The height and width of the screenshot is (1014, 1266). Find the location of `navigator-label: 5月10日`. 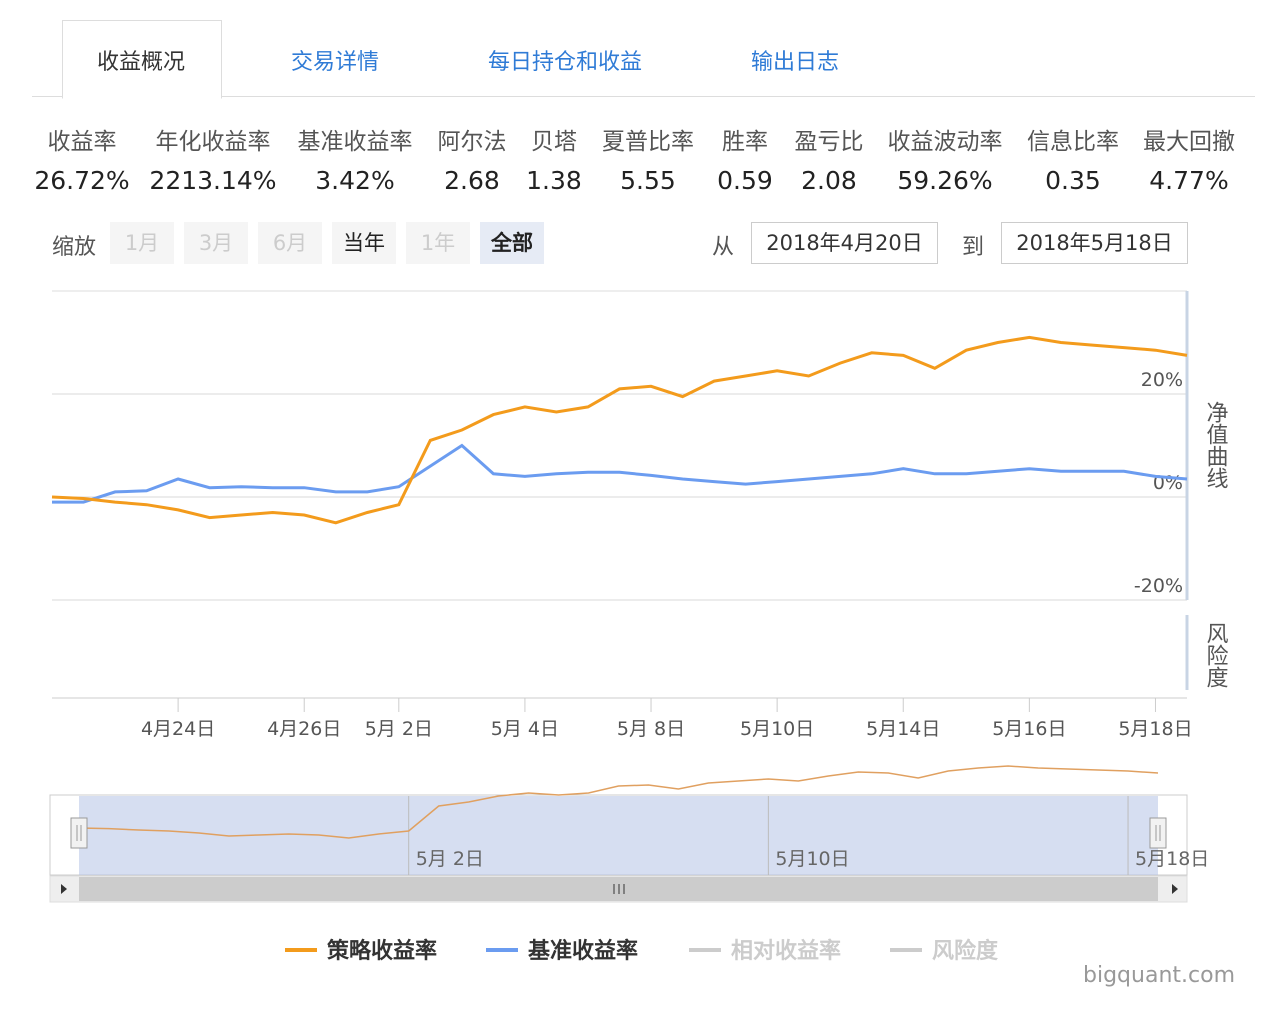

navigator-label: 5月10日 is located at coordinates (812, 859).